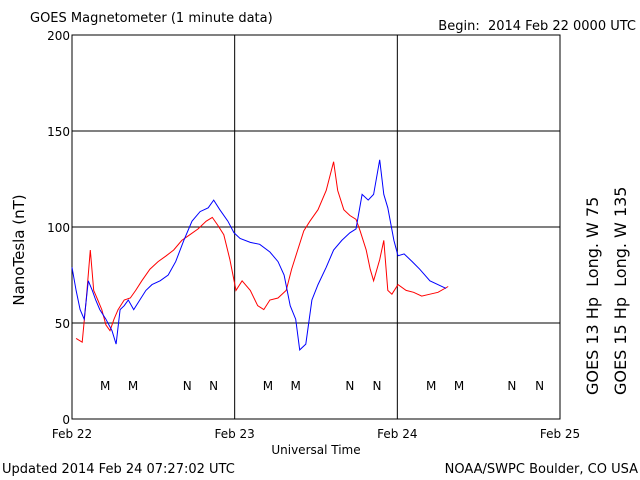  I want to click on chart-subtitle: Begin: 2014 Feb 22 0000 UTC, so click(537, 26).